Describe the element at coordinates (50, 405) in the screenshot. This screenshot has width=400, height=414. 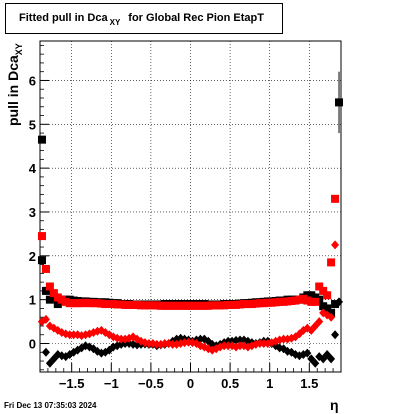
I see `timestamp-label: Fri Dec 13 07:35:03 2024` at that location.